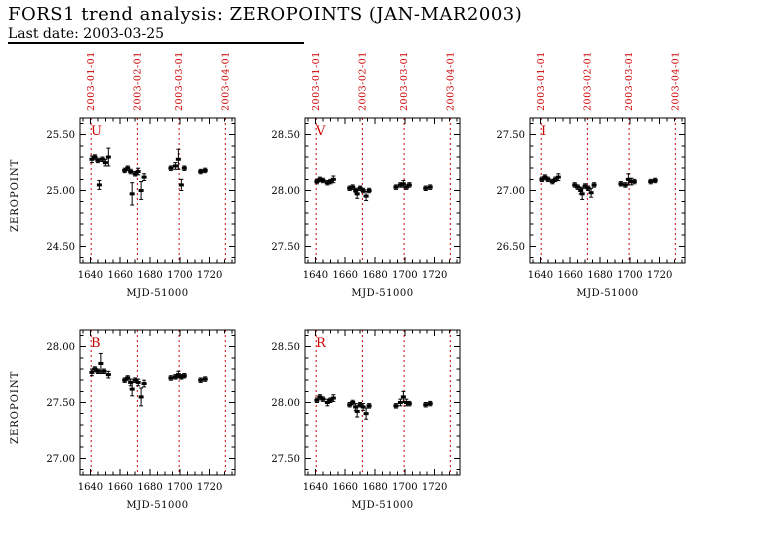 The height and width of the screenshot is (542, 782). Describe the element at coordinates (86, 34) in the screenshot. I see `last-date: Last date: 2003-03-25` at that location.